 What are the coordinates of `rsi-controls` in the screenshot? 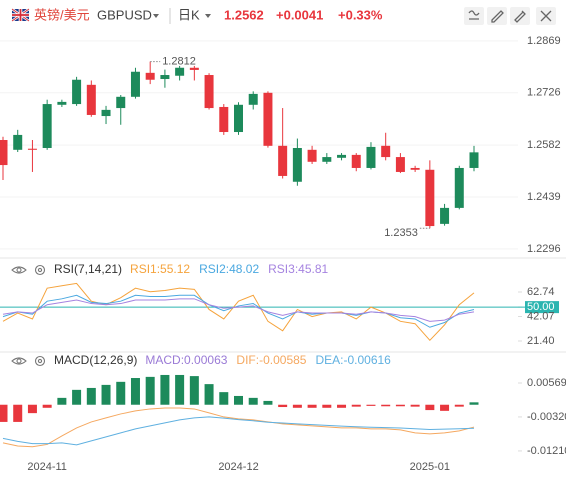 It's located at (28, 270).